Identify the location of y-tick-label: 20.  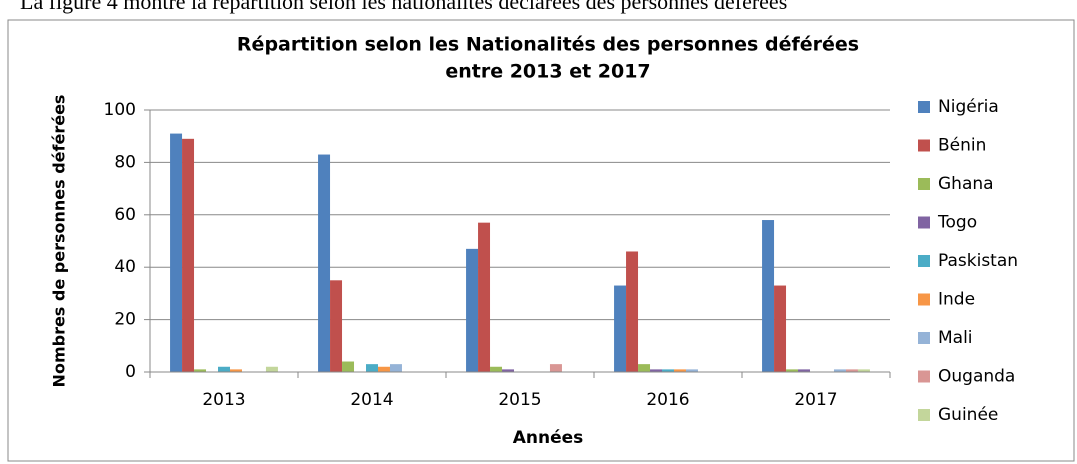
(125, 320).